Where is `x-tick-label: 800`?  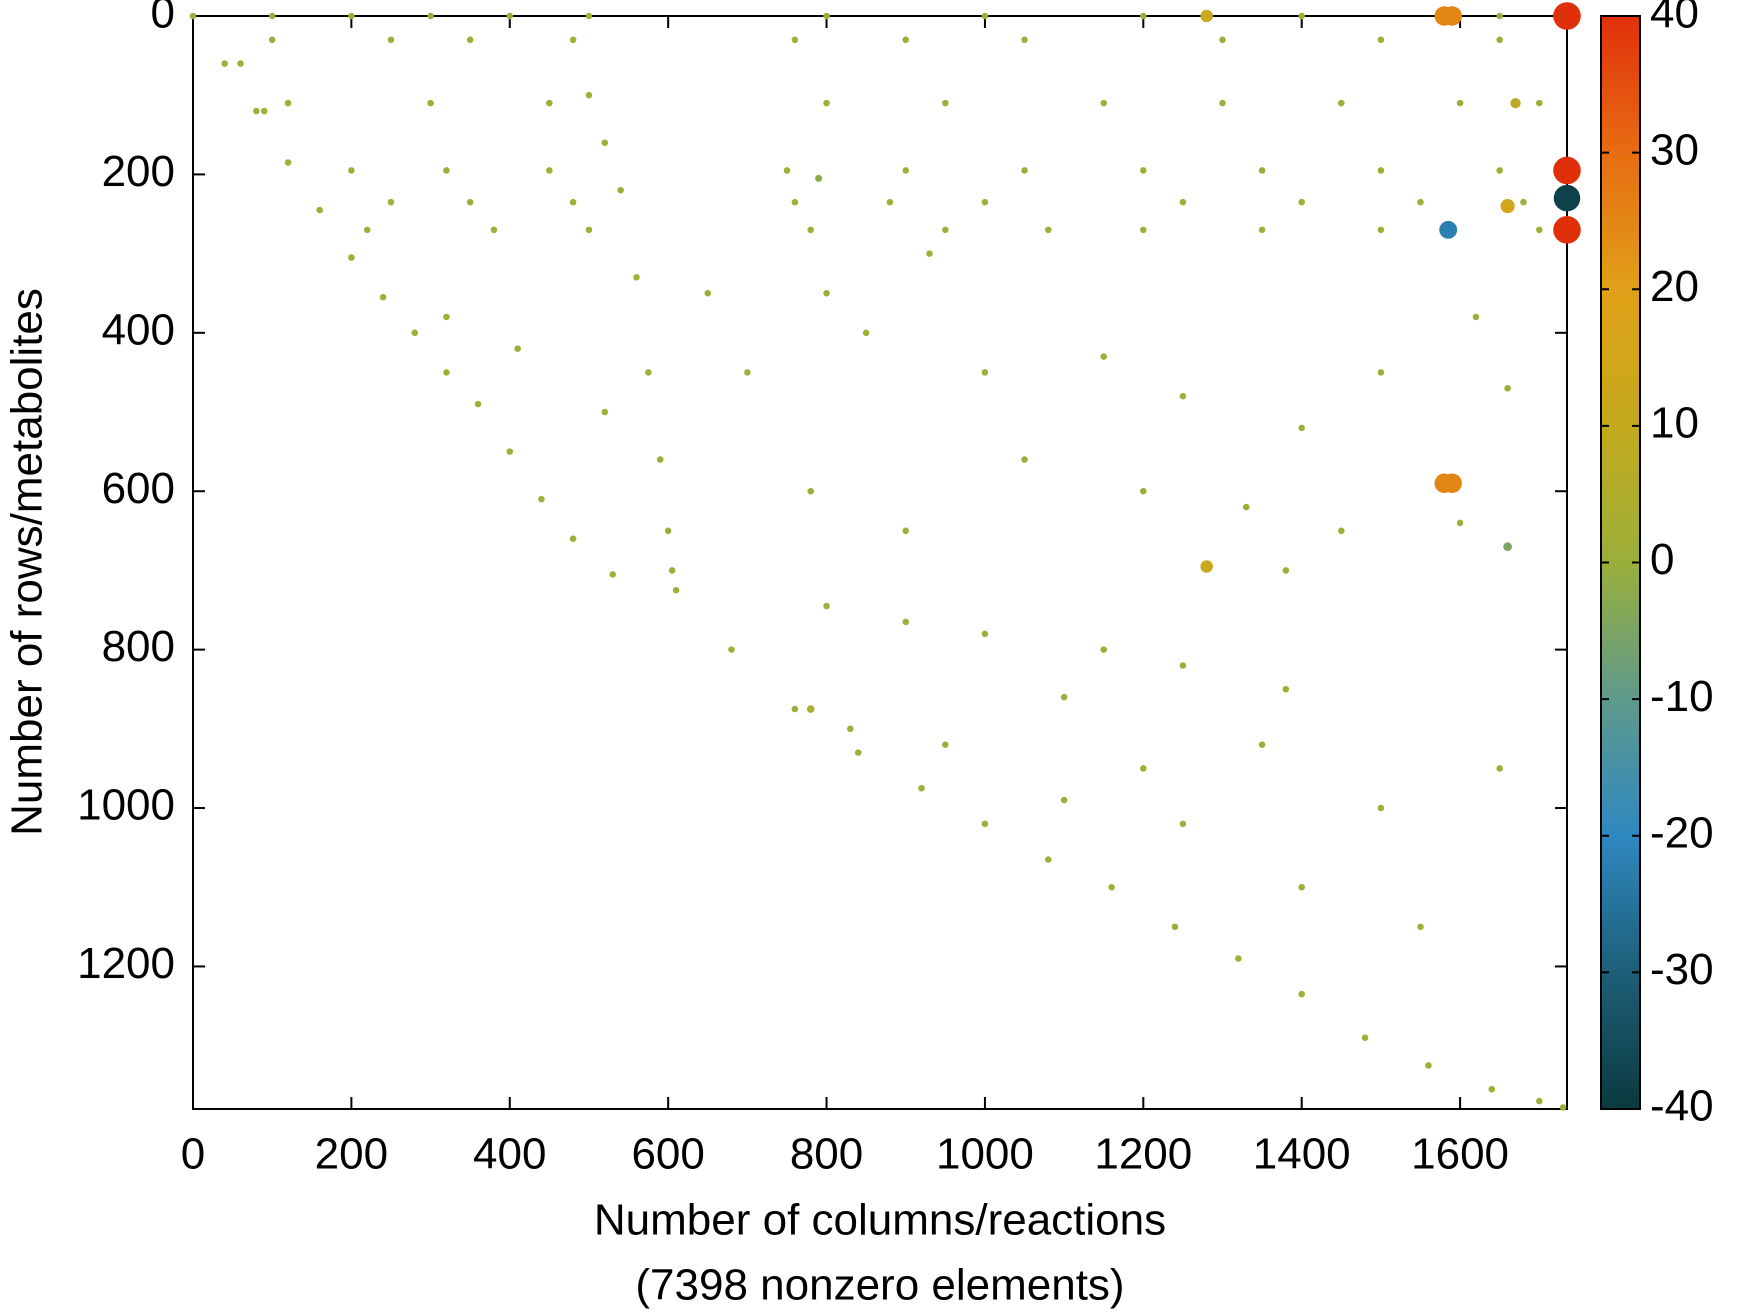 x-tick-label: 800 is located at coordinates (826, 1154).